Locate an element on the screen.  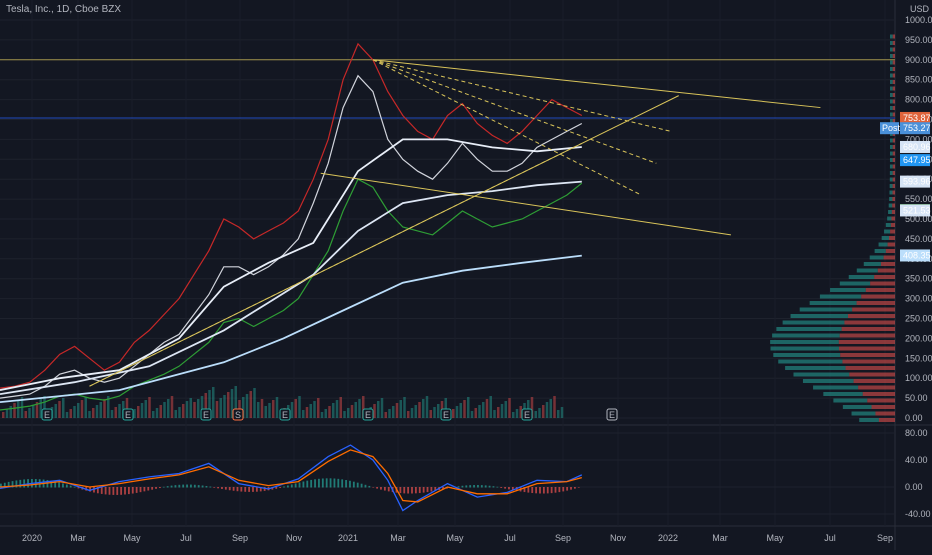
price-tag is located at coordinates (915, 181).